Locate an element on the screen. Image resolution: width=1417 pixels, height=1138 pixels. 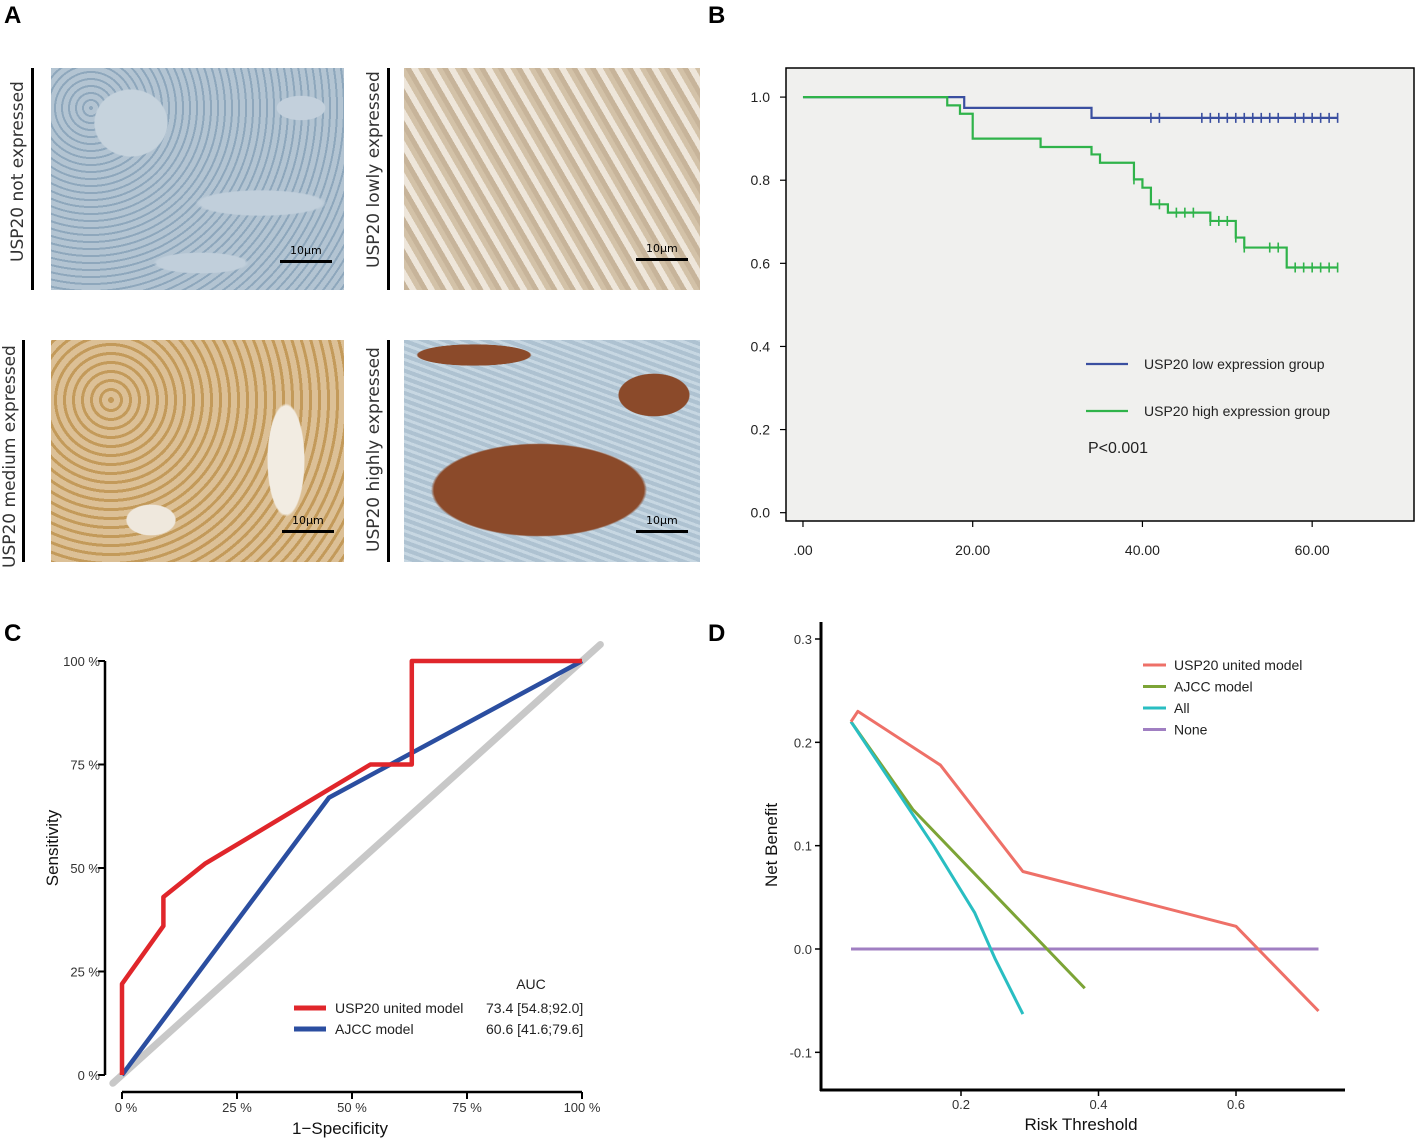
panel-letter-d: D is located at coordinates (717, 633).